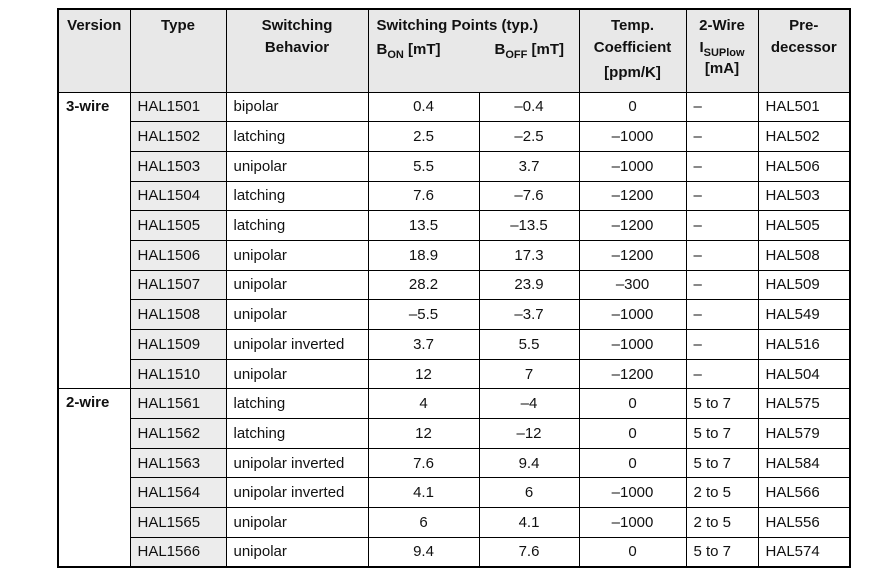 This screenshot has width=874, height=579. I want to click on cell-predecessor: HAL584, so click(804, 463).